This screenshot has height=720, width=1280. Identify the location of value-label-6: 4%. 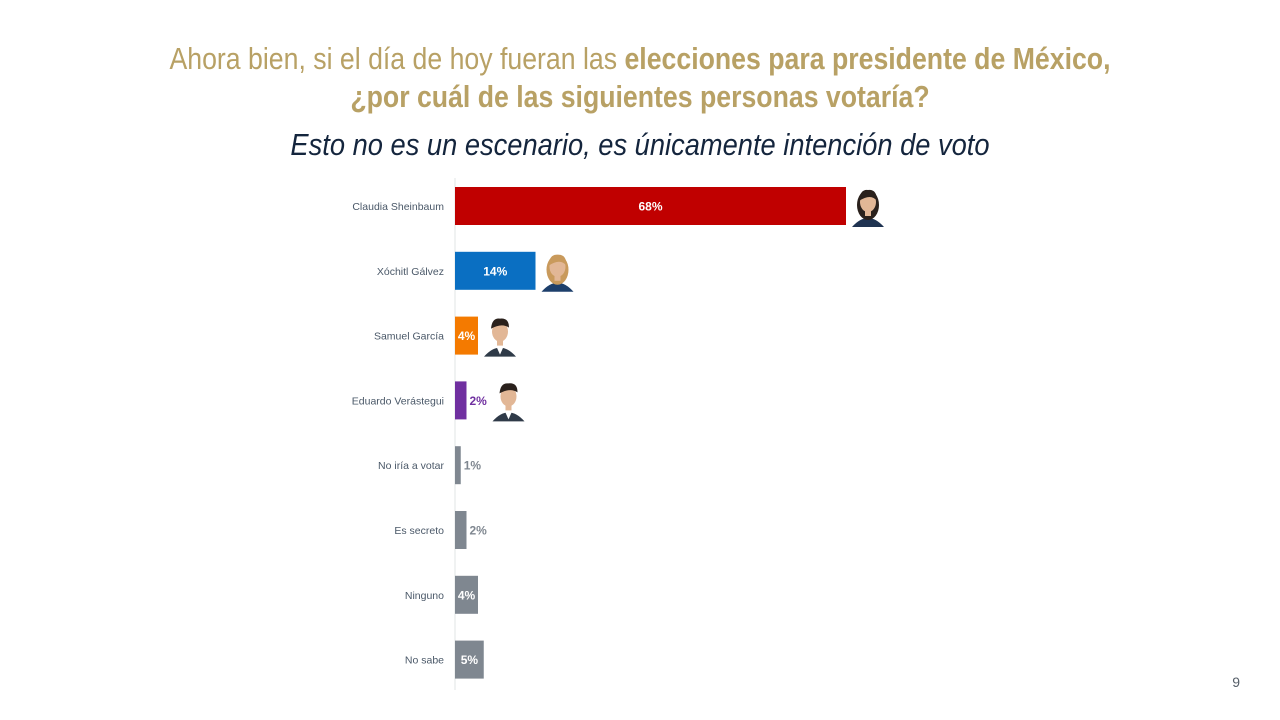
(467, 595).